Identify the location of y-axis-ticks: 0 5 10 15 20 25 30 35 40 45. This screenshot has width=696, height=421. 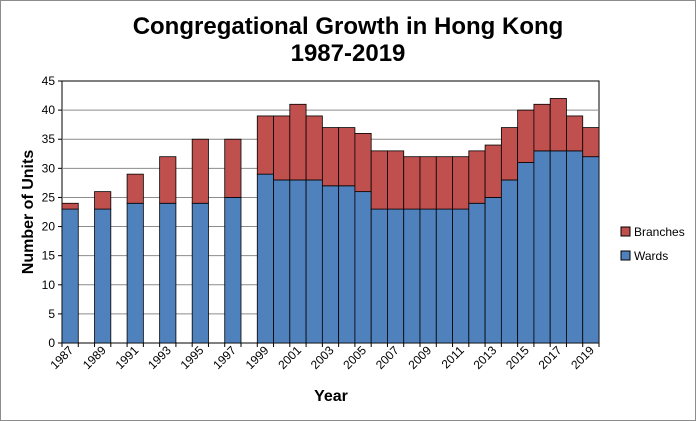
(52, 212).